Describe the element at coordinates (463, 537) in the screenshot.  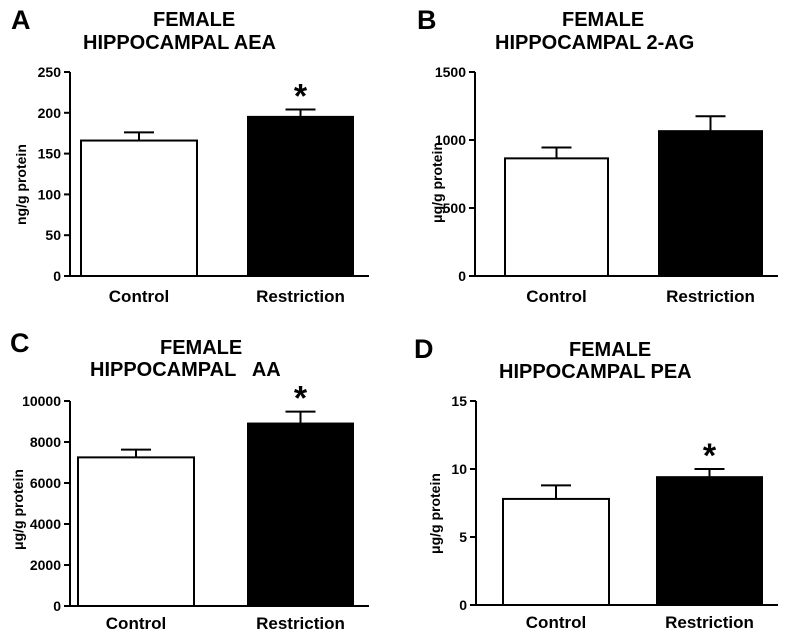
I see `y-tick-label: 5` at that location.